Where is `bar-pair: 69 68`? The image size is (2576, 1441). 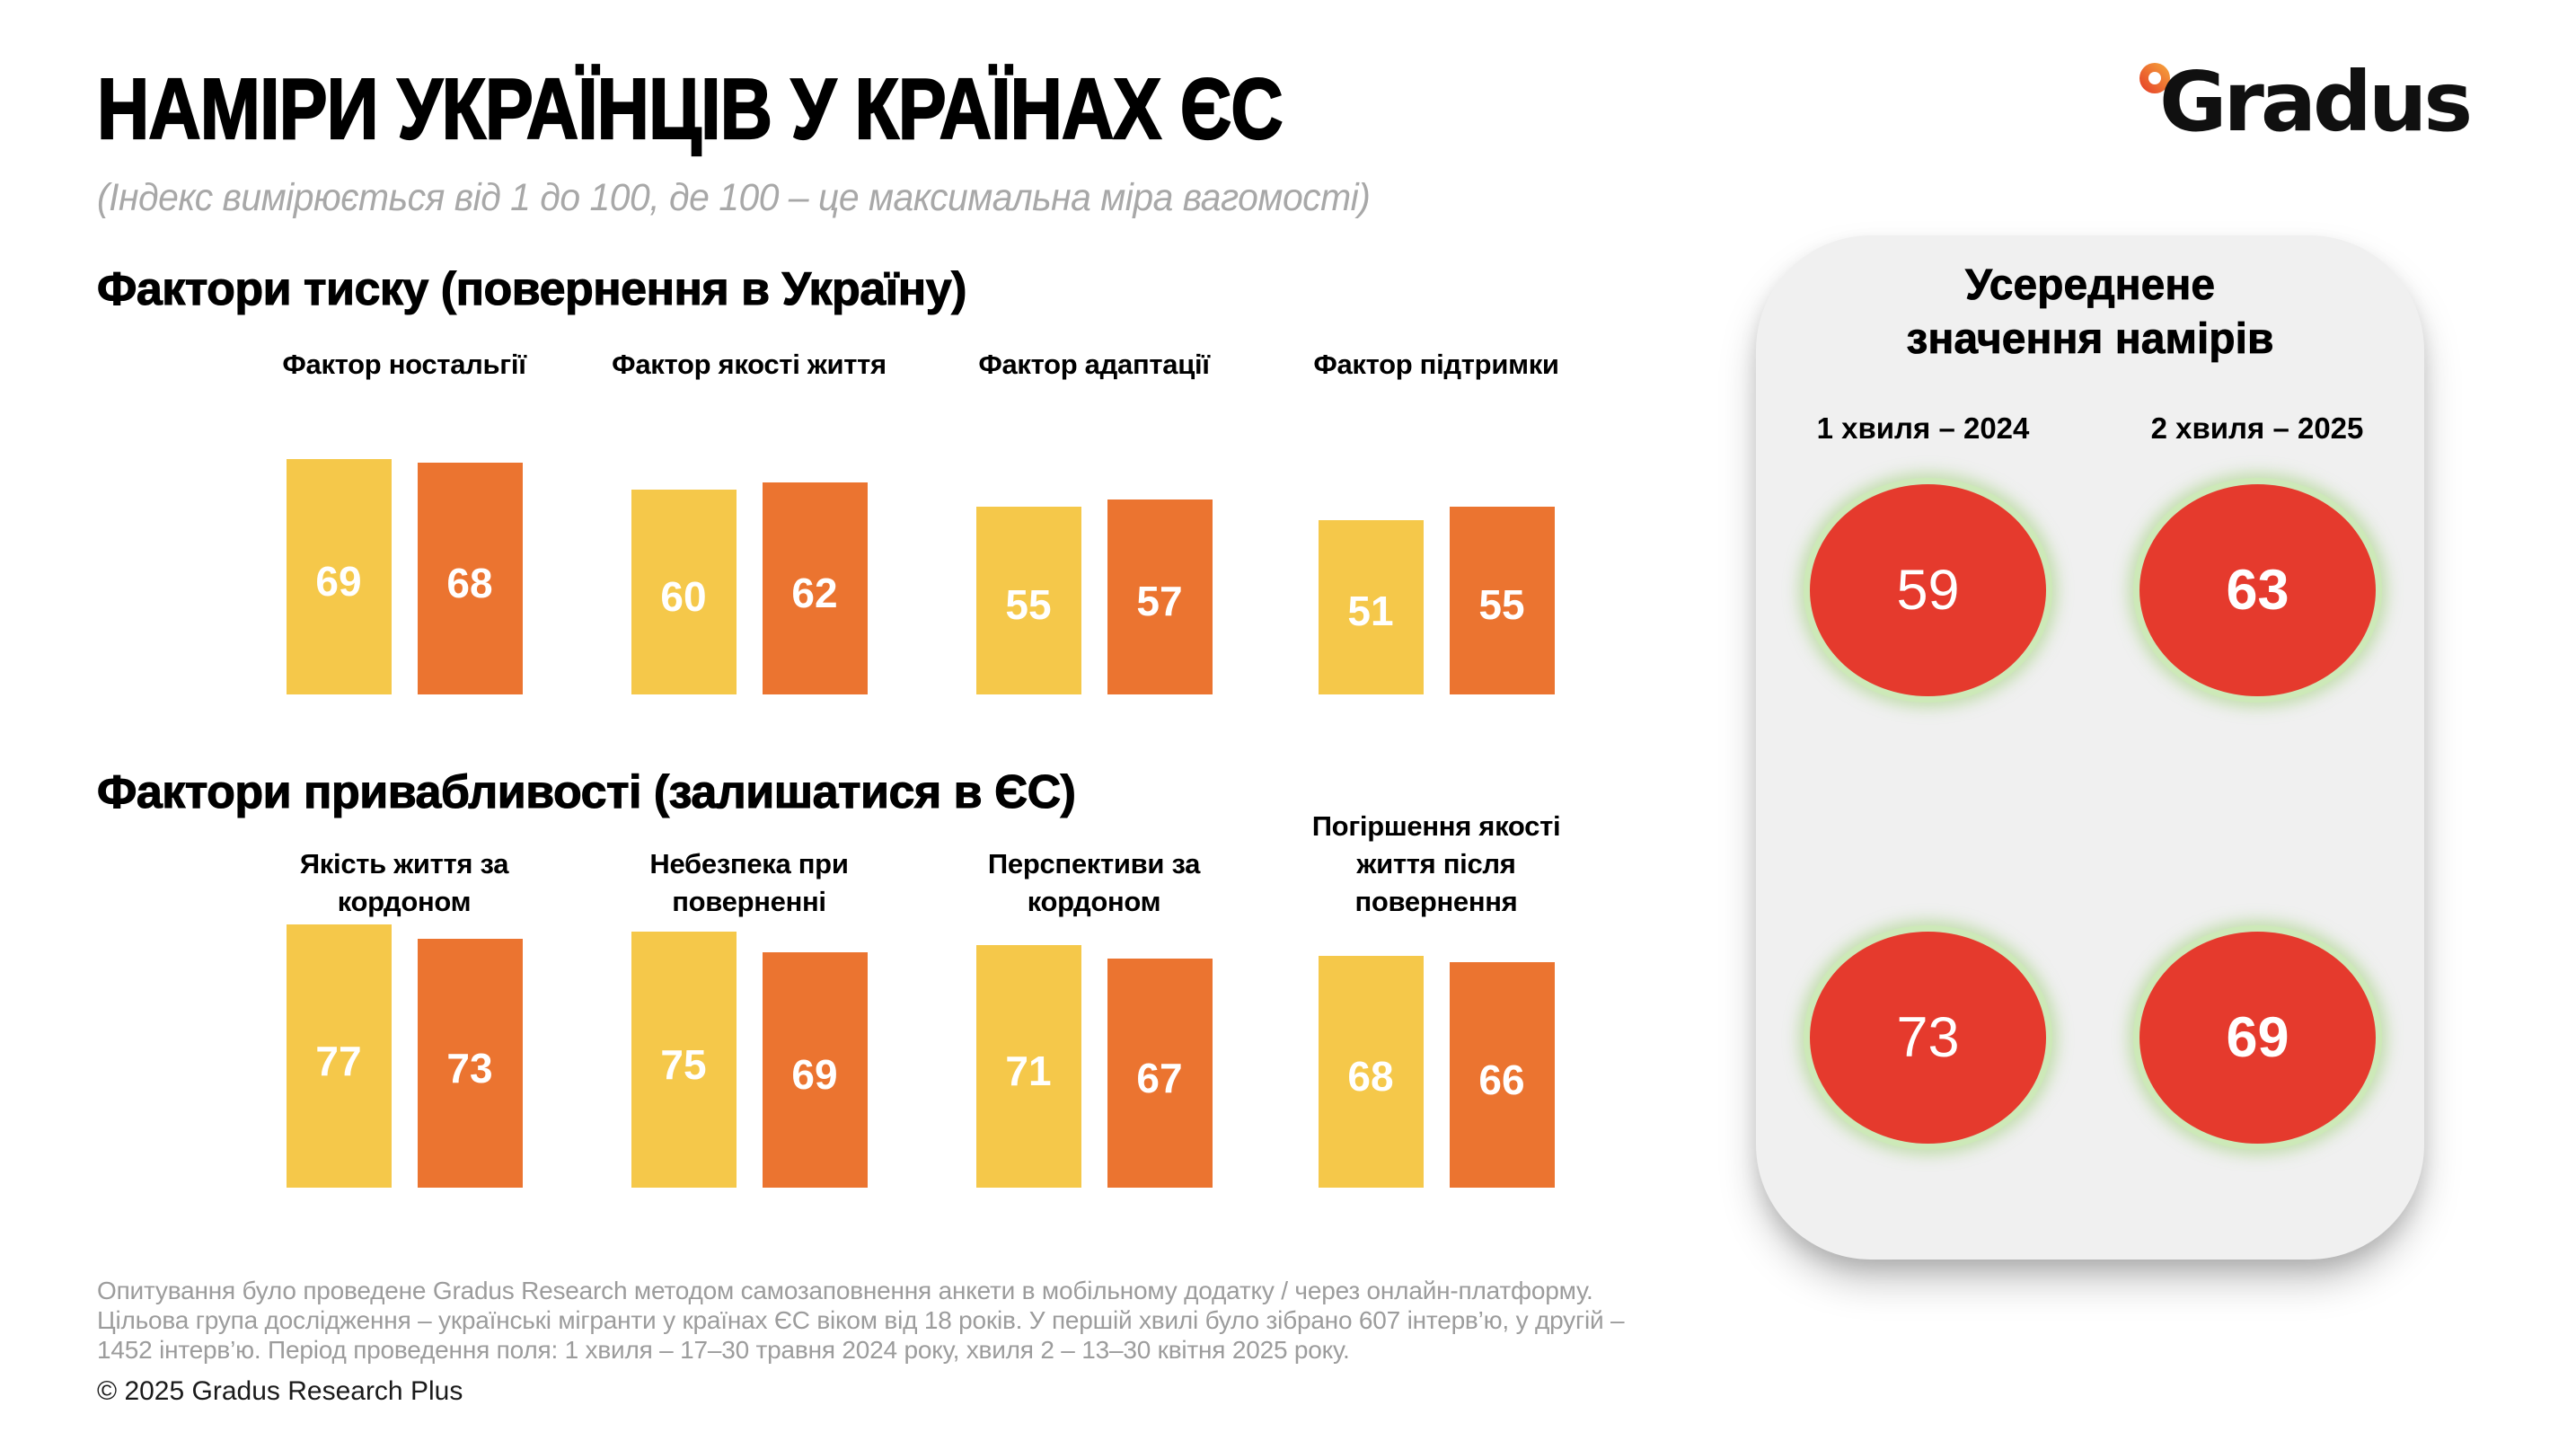
bar-pair: 69 68 is located at coordinates (404, 541).